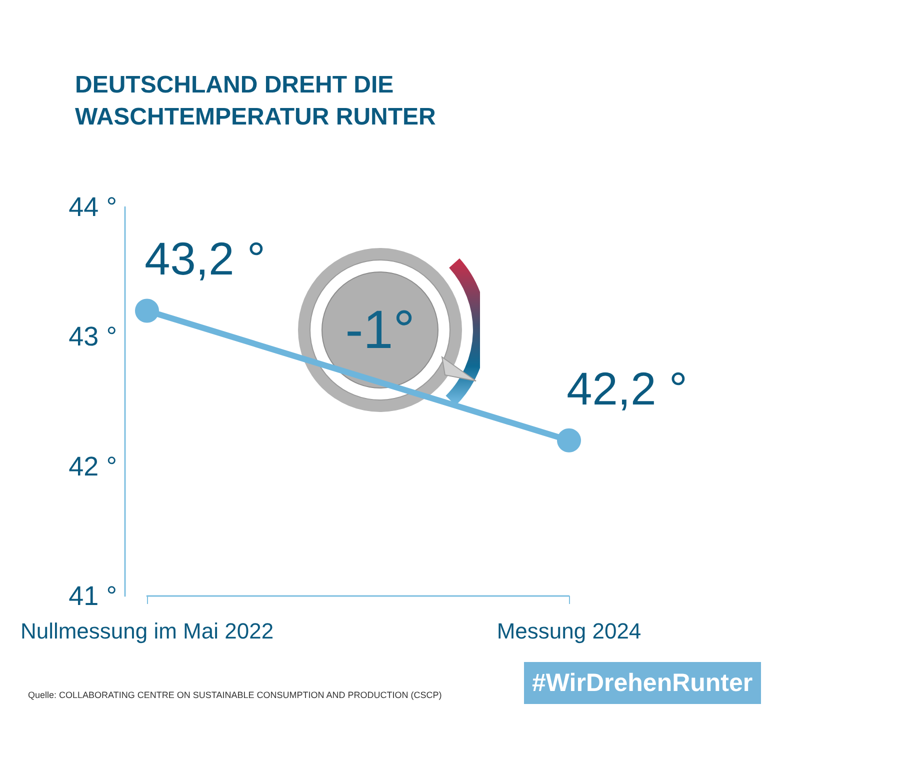 This screenshot has width=924, height=760. Describe the element at coordinates (235, 695) in the screenshot. I see `source-note: Quelle: COLLABORATING CENTRE ON SUSTAINABLE CONSUMPTION AND PRODUCTION (CSCP)` at that location.